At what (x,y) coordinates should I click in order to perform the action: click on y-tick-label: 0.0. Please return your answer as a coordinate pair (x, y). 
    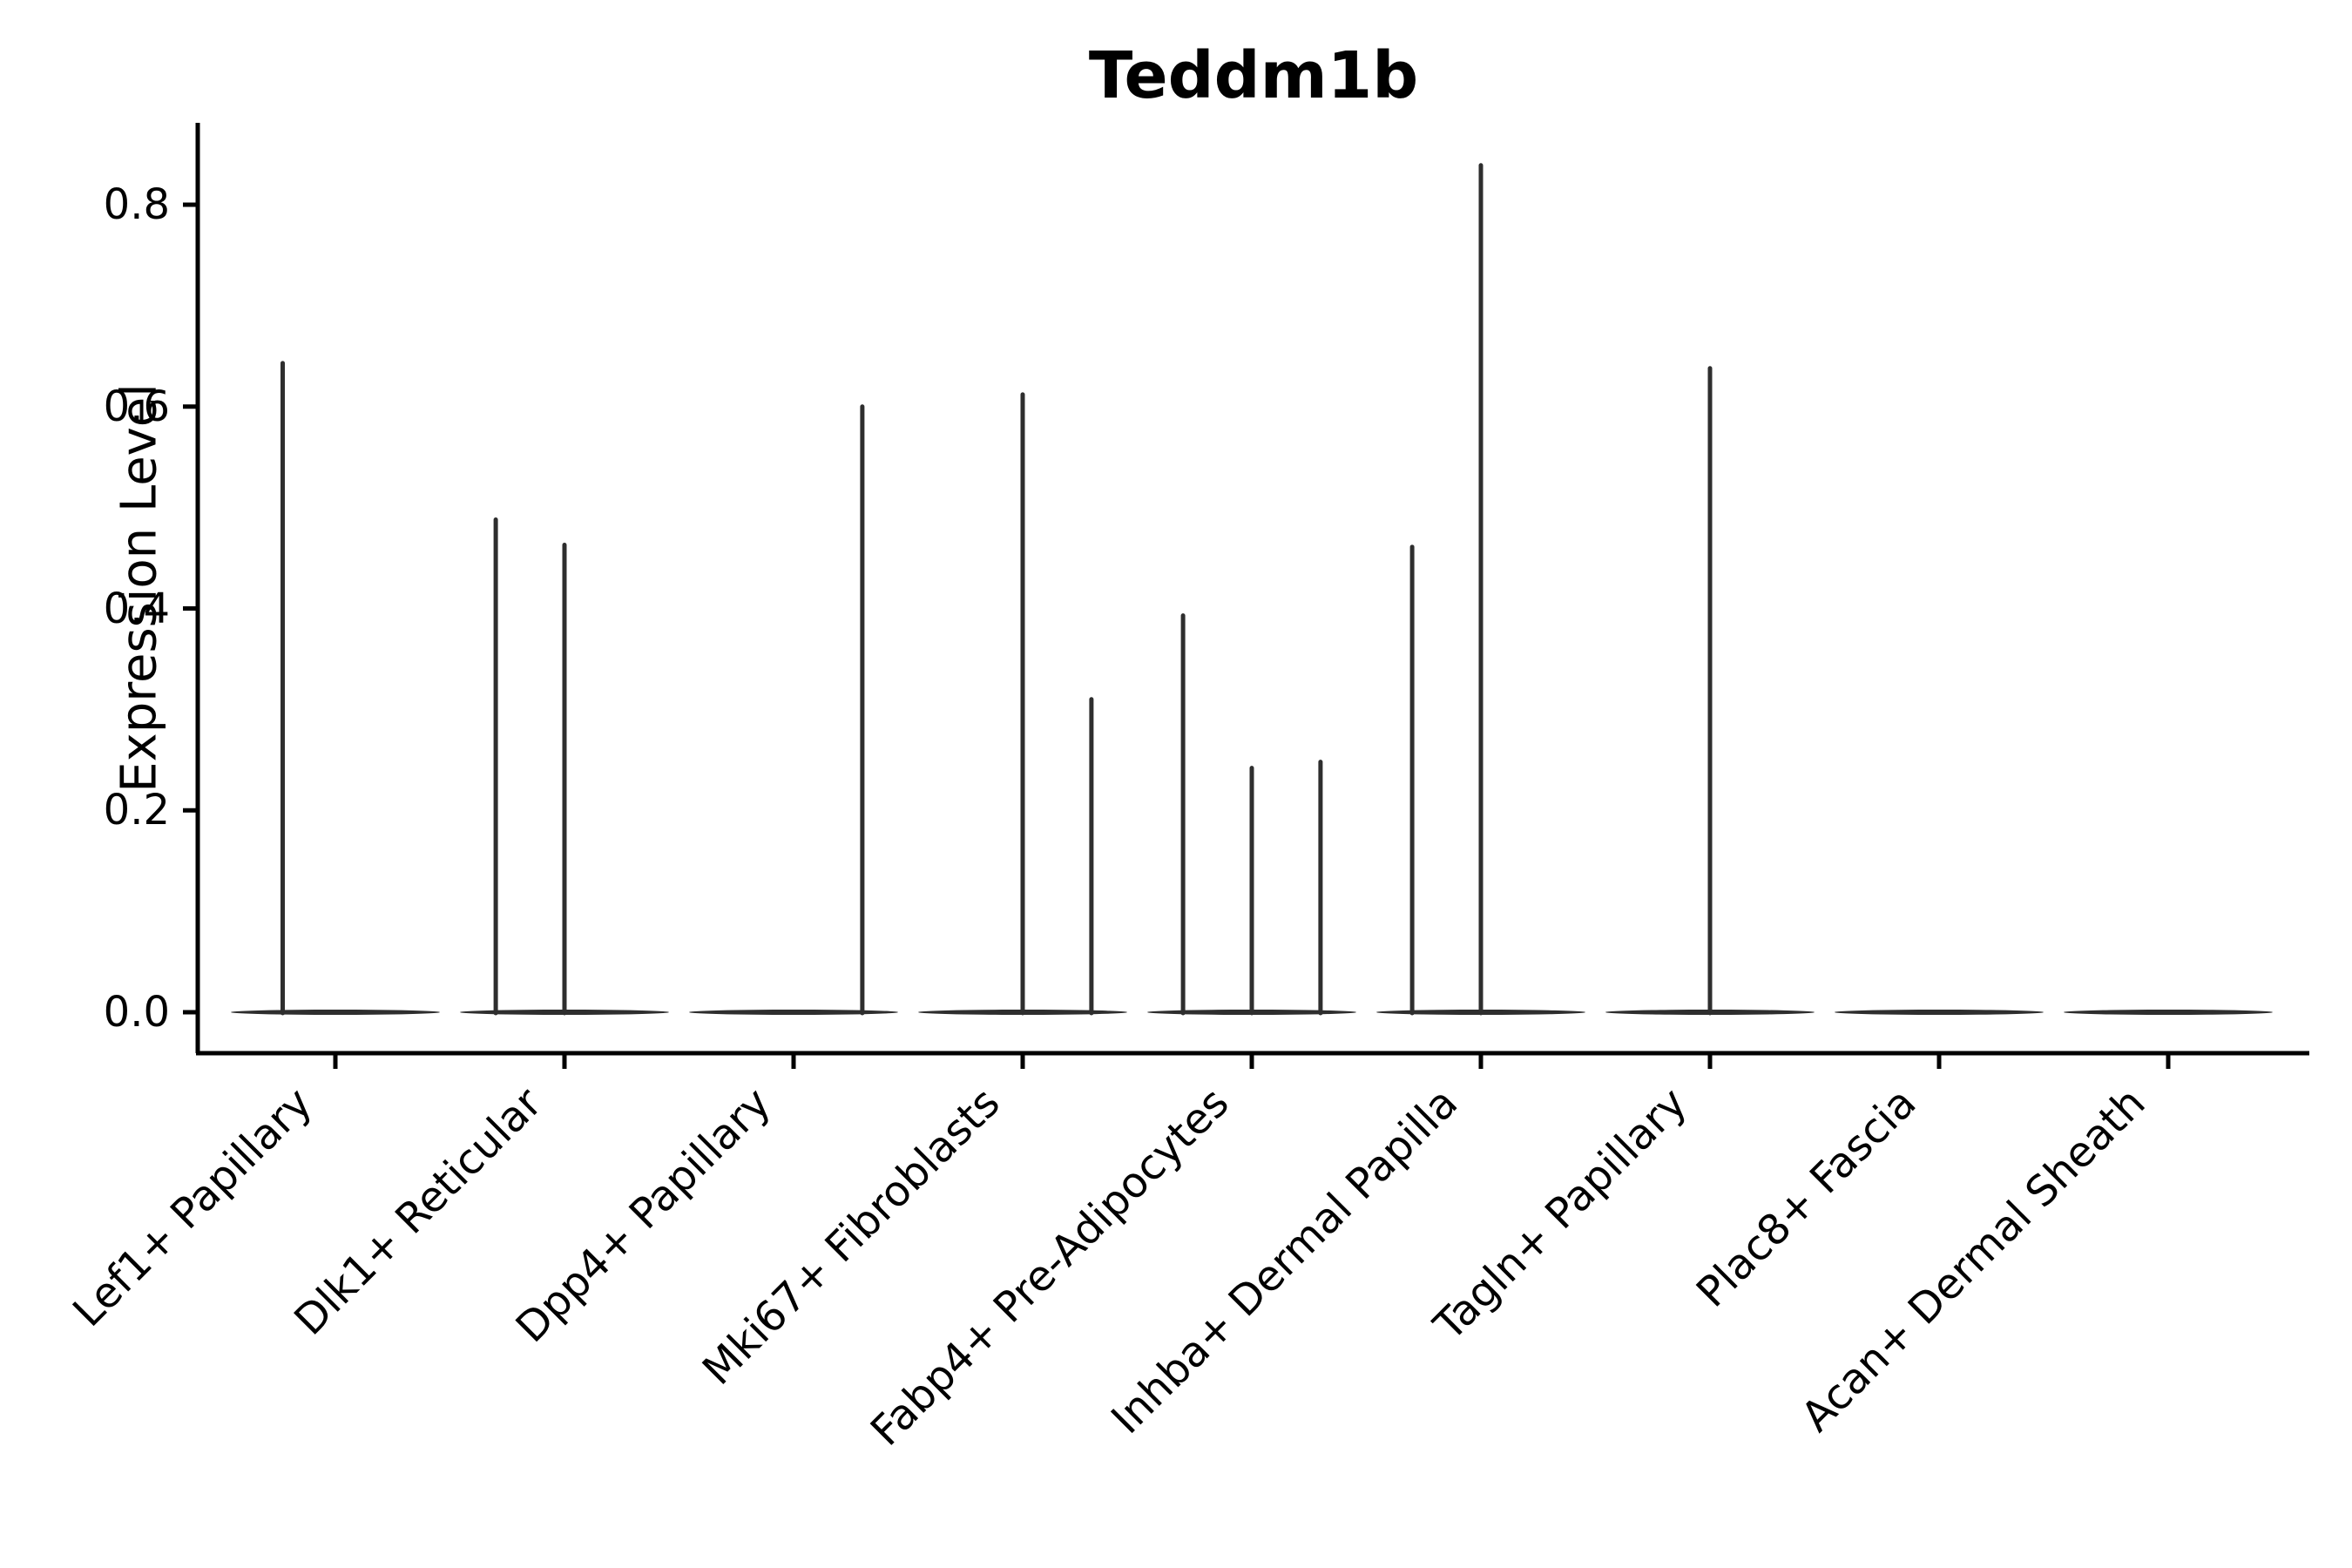
    Looking at the image, I should click on (136, 1013).